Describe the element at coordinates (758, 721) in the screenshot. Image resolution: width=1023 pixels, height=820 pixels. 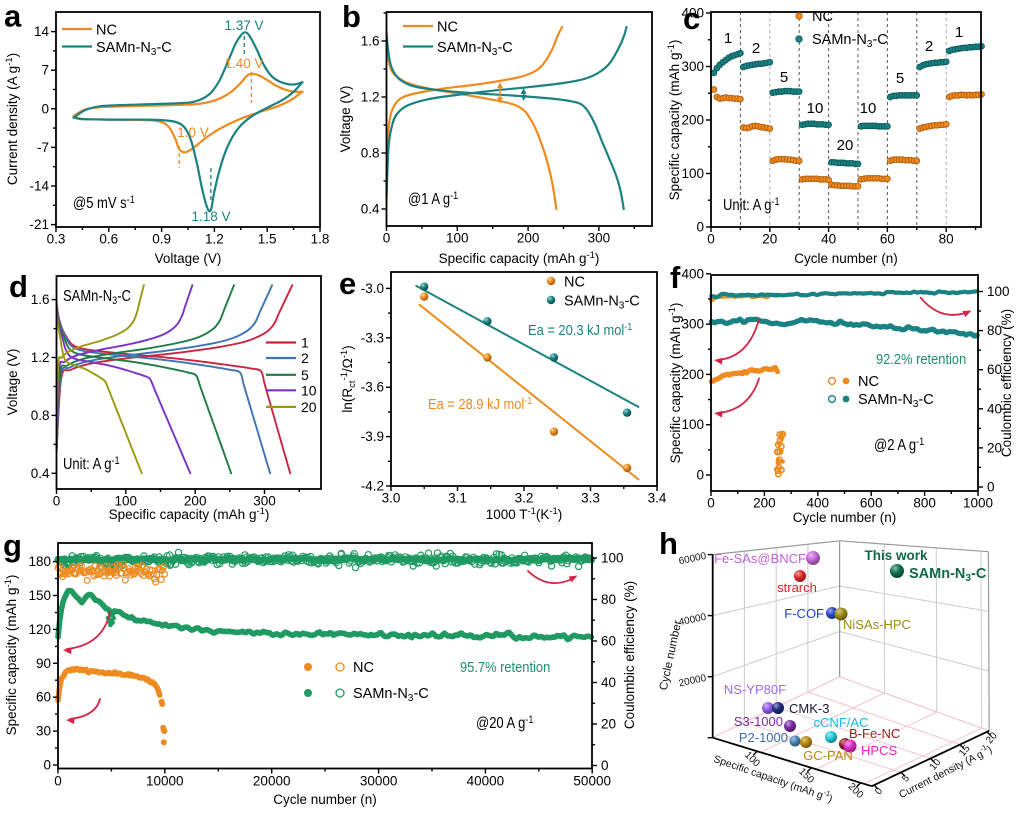
I see `svg-text: S3-1000` at that location.